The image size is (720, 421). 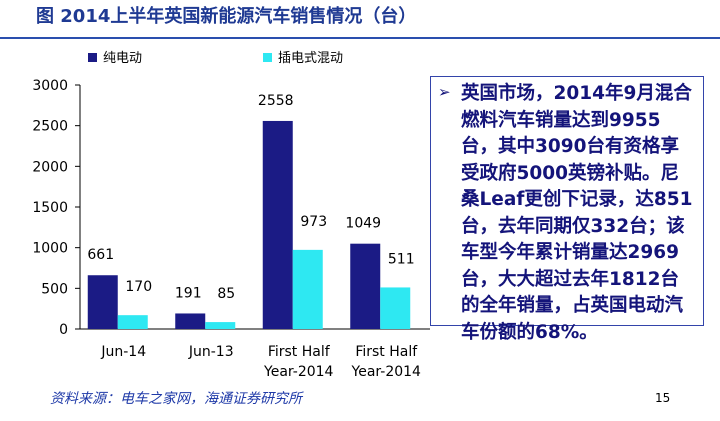 What do you see at coordinates (50, 249) in the screenshot?
I see `y-tick-label: 1000` at bounding box center [50, 249].